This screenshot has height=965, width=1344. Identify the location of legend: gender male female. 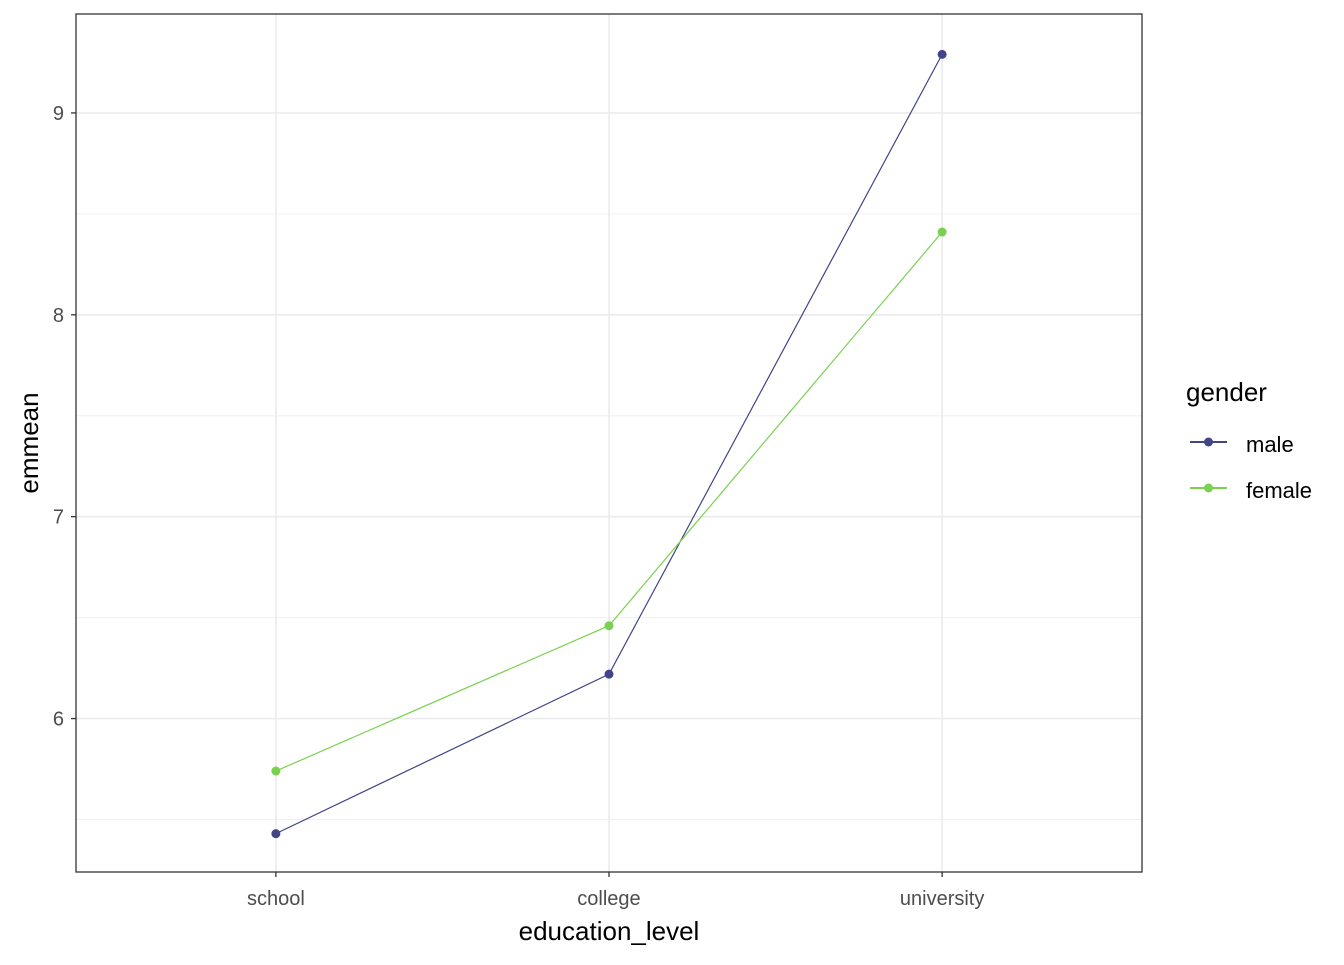
(1249, 440).